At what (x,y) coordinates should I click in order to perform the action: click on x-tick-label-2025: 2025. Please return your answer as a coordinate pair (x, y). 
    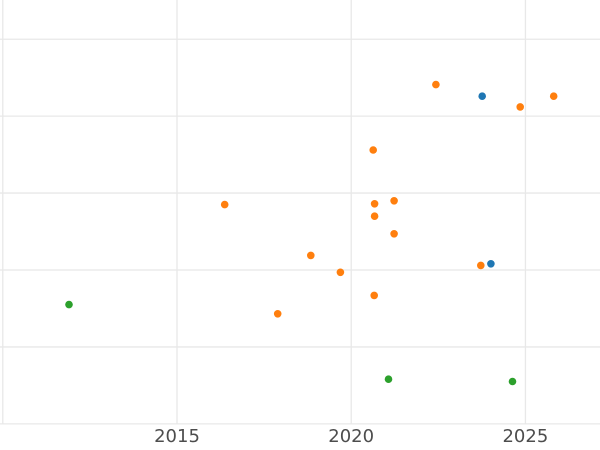
    Looking at the image, I should click on (525, 436).